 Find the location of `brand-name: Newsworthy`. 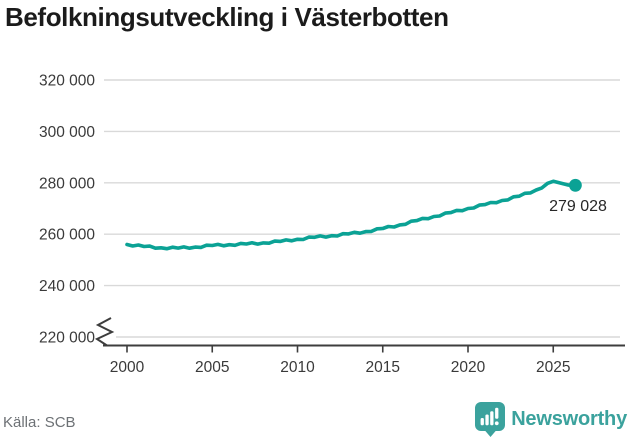

brand-name: Newsworthy is located at coordinates (569, 419).